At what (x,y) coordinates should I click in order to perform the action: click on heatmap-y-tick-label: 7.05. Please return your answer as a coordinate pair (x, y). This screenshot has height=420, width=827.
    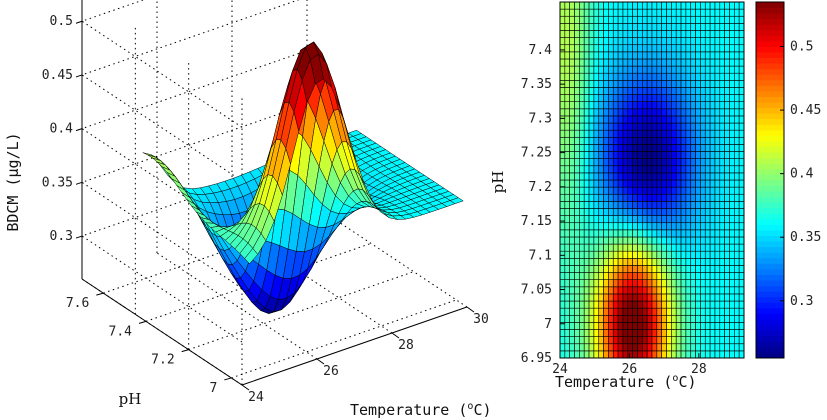
    Looking at the image, I should click on (536, 290).